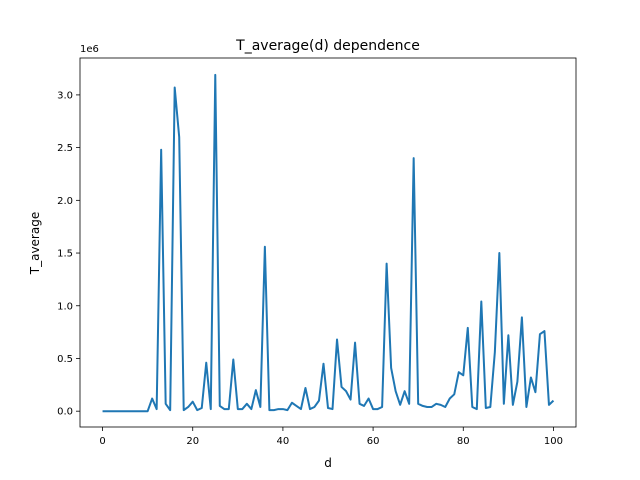 The width and height of the screenshot is (640, 480). What do you see at coordinates (89, 49) in the screenshot?
I see `y-axis-offset-text: 1e6` at bounding box center [89, 49].